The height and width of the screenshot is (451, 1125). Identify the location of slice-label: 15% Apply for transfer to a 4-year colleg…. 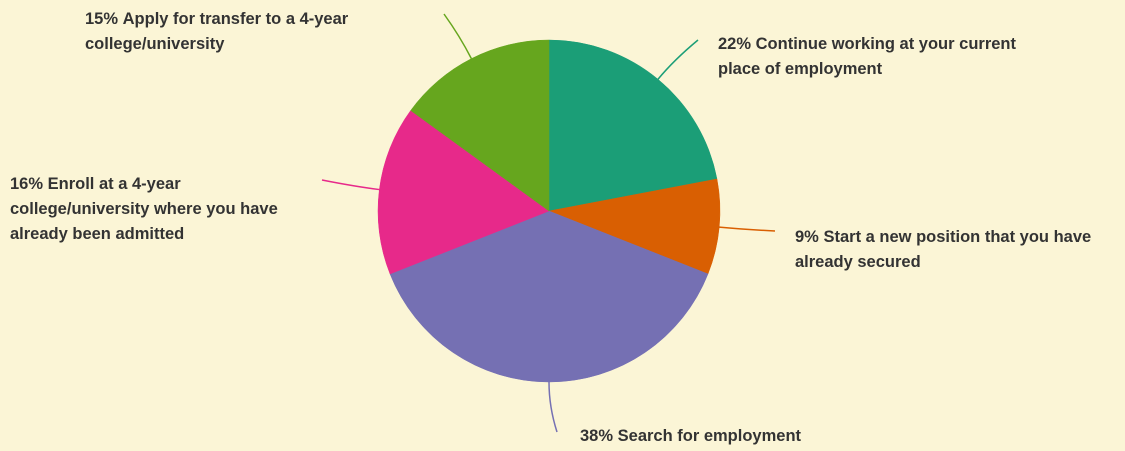
(262, 32).